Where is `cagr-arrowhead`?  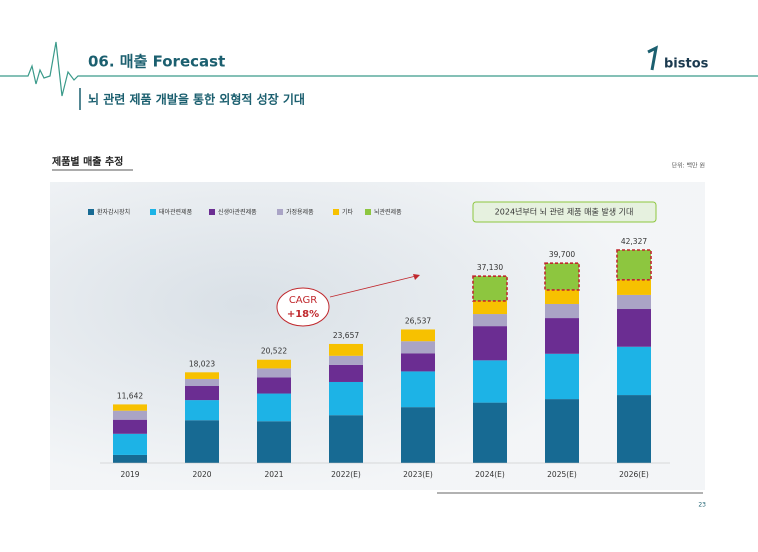
cagr-arrowhead is located at coordinates (416, 277).